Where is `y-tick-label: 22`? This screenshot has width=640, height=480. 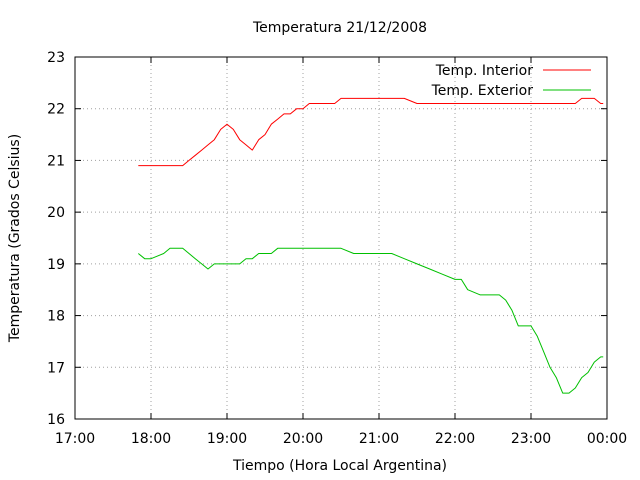 y-tick-label: 22 is located at coordinates (56, 110).